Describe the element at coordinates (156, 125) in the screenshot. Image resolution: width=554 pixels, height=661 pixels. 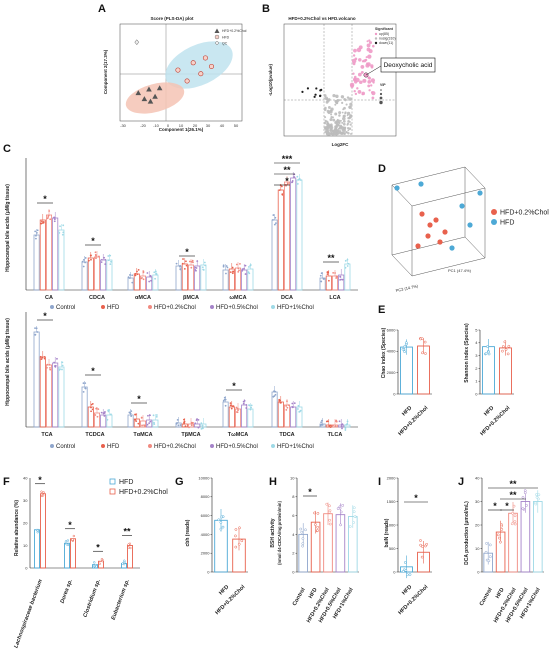
I see `svg-text: -10` at that location.